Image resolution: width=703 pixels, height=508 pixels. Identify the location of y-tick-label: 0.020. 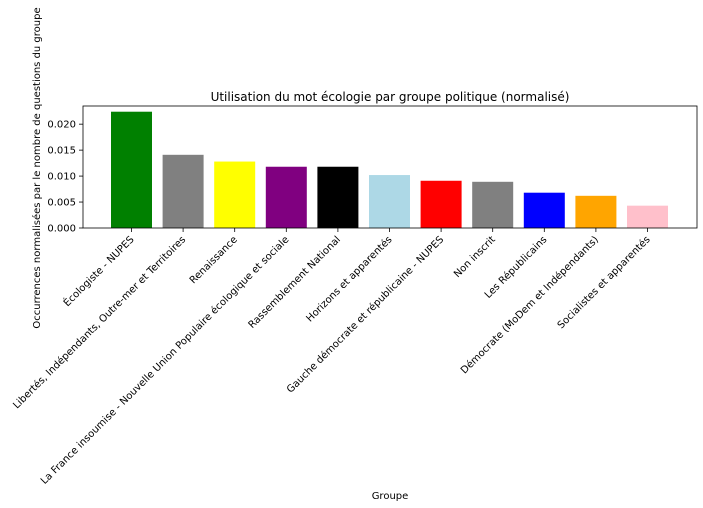
(61, 125).